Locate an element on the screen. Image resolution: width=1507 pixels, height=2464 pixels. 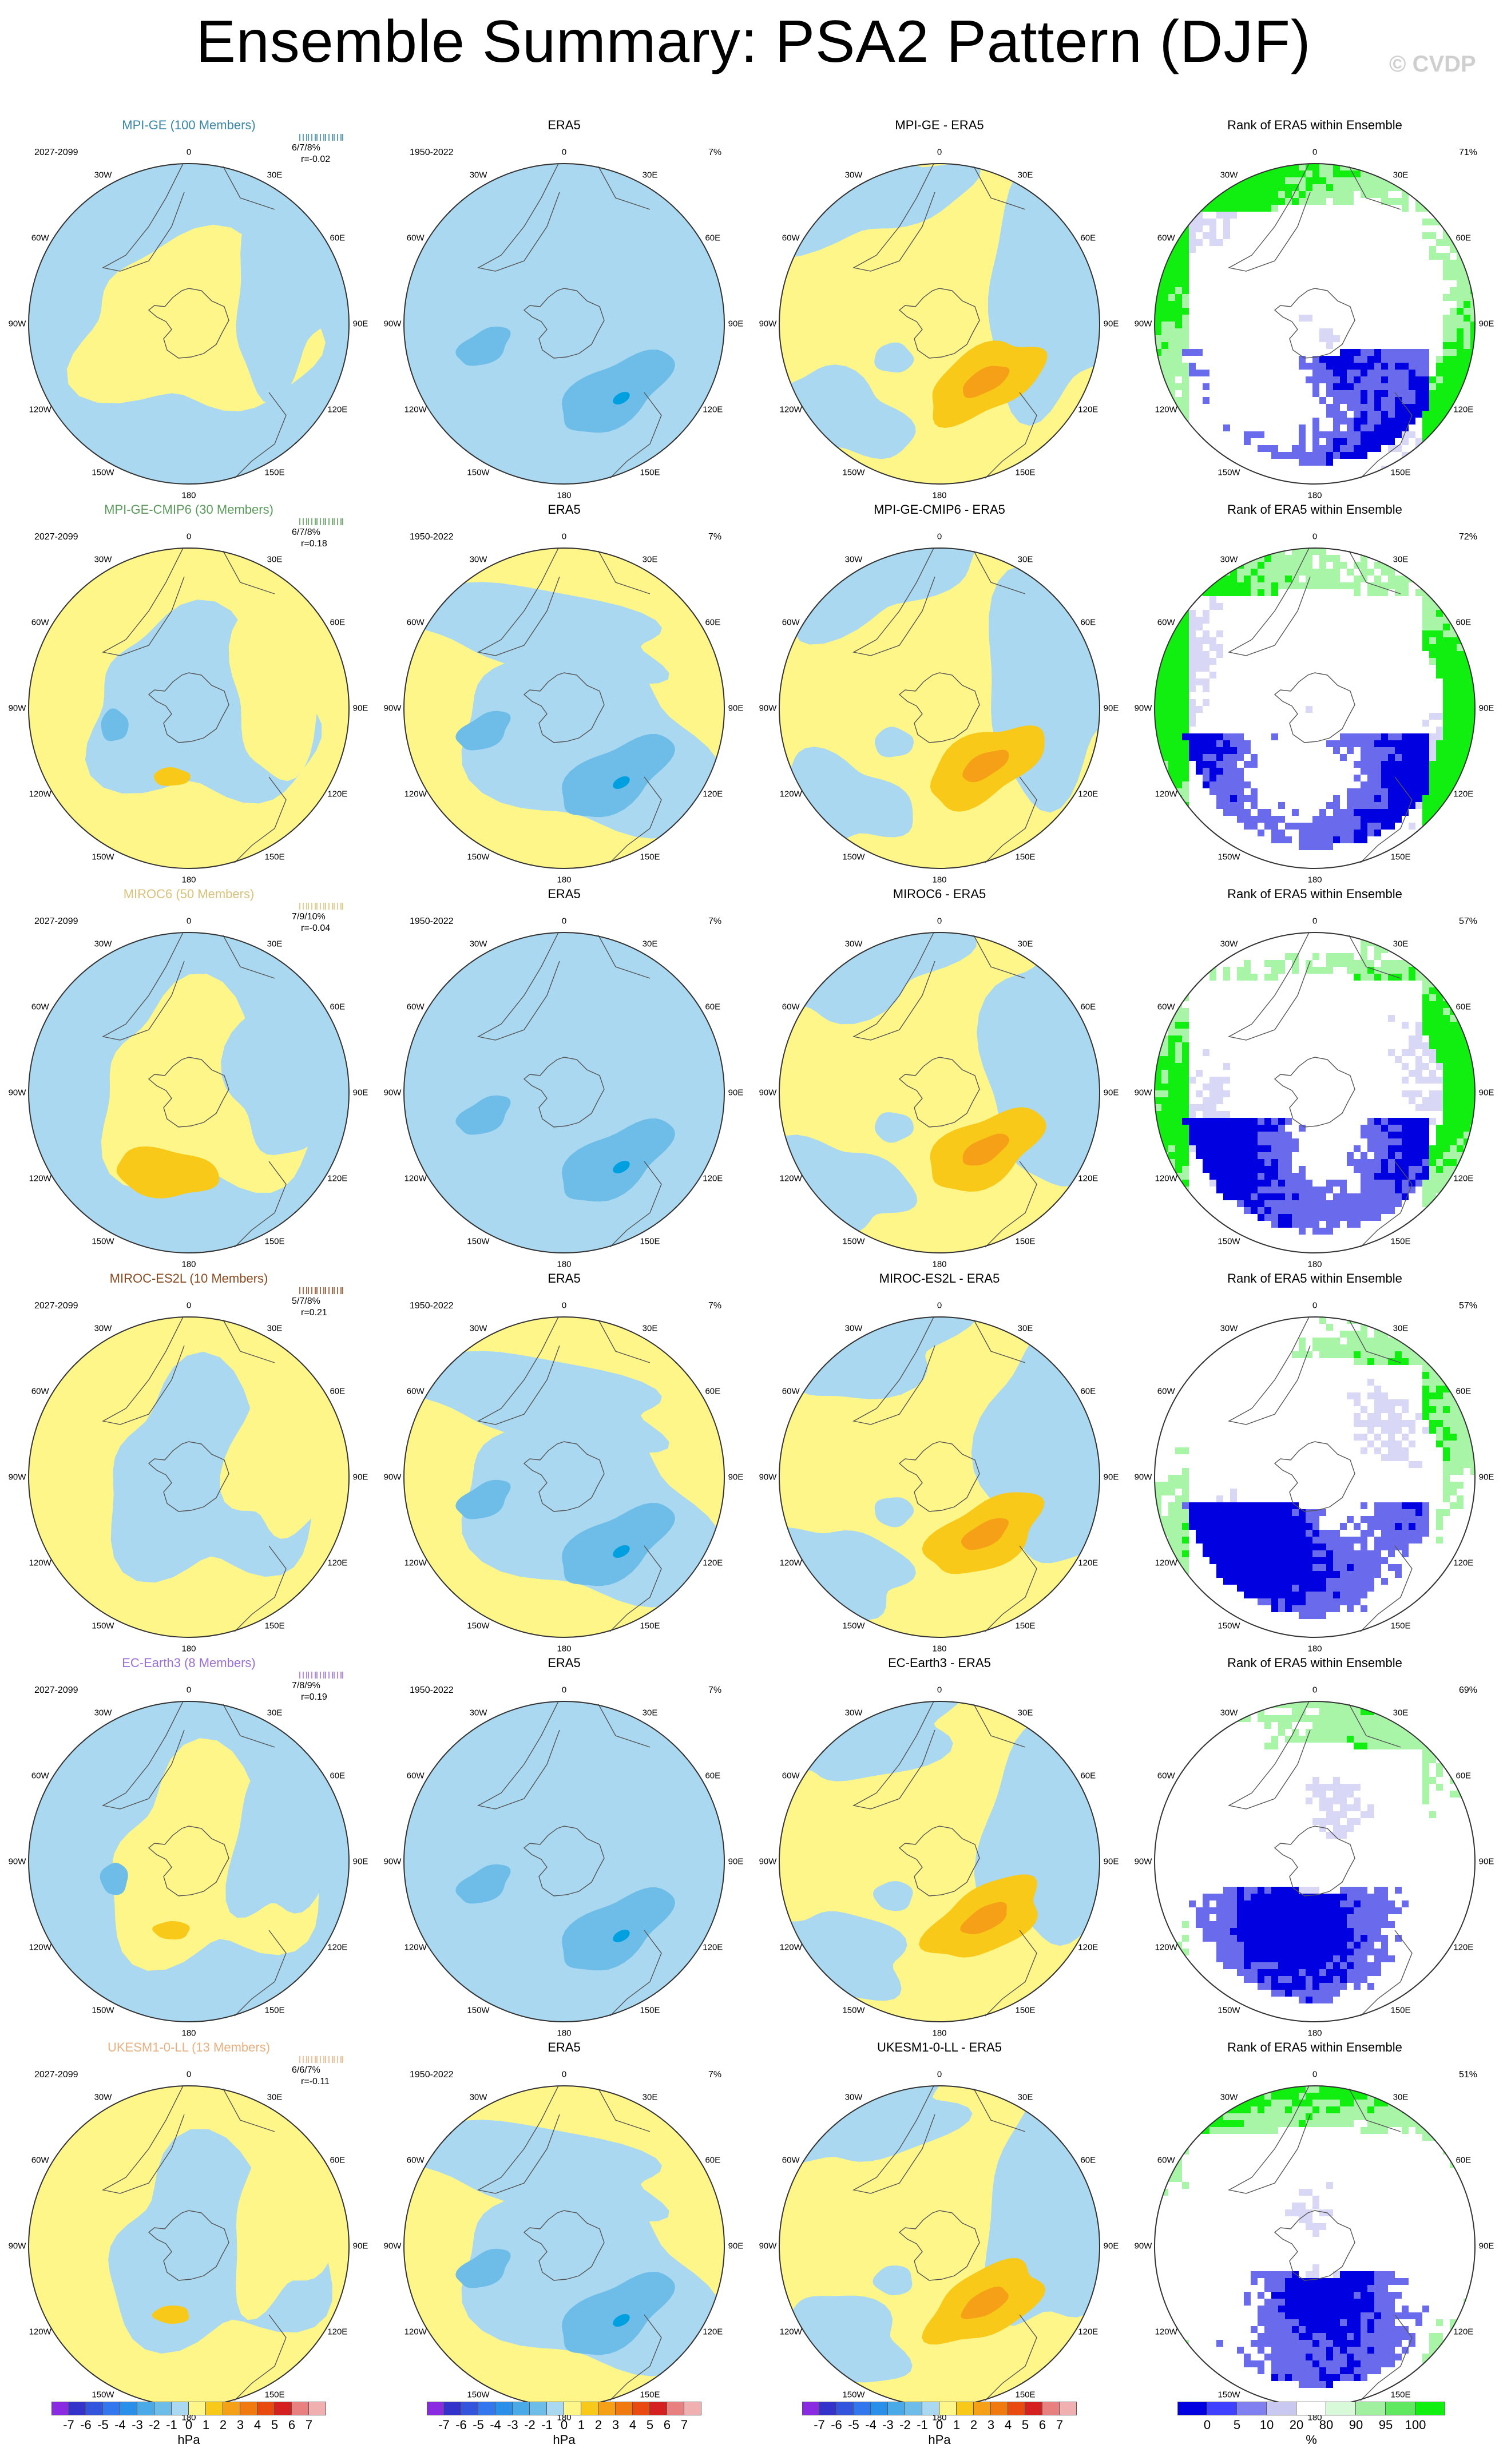
longitude-label: 60E is located at coordinates (338, 1007).